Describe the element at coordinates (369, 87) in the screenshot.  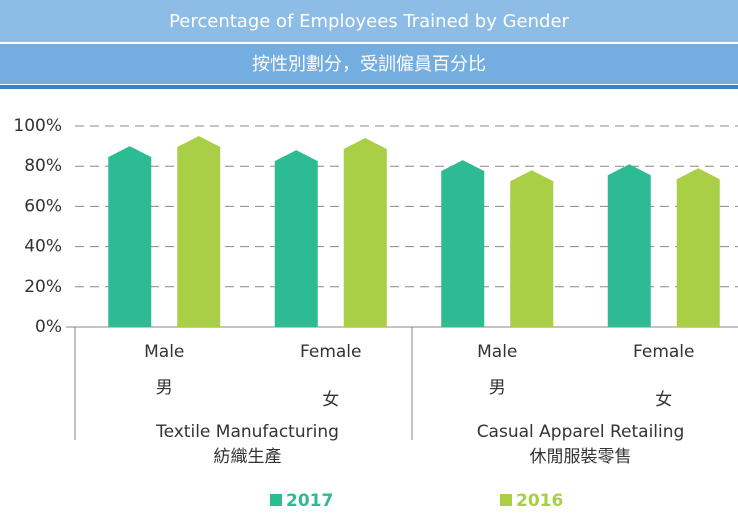
I see `header-rule` at that location.